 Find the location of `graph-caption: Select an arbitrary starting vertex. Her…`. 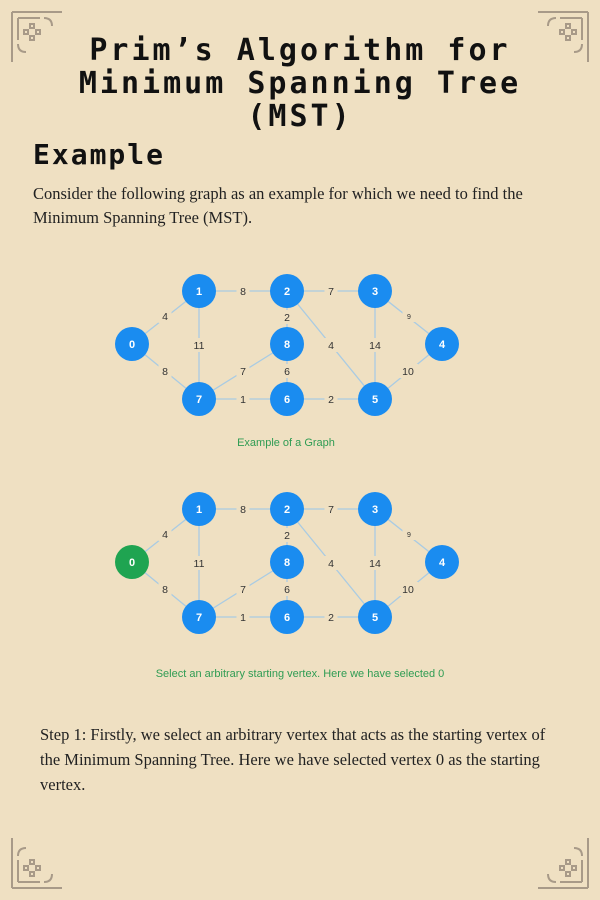

graph-caption: Select an arbitrary starting vertex. Her… is located at coordinates (300, 674).